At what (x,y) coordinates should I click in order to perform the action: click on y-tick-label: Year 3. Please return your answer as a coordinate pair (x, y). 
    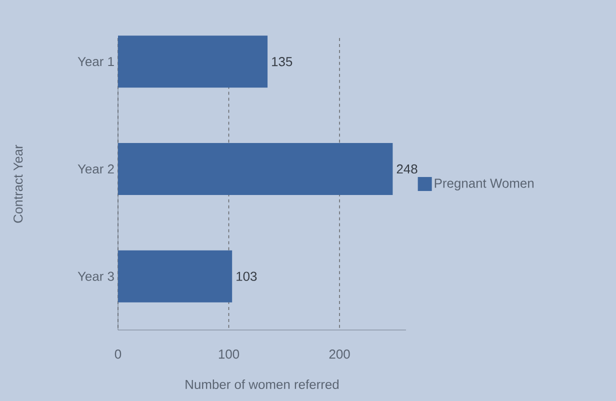
    Looking at the image, I should click on (96, 276).